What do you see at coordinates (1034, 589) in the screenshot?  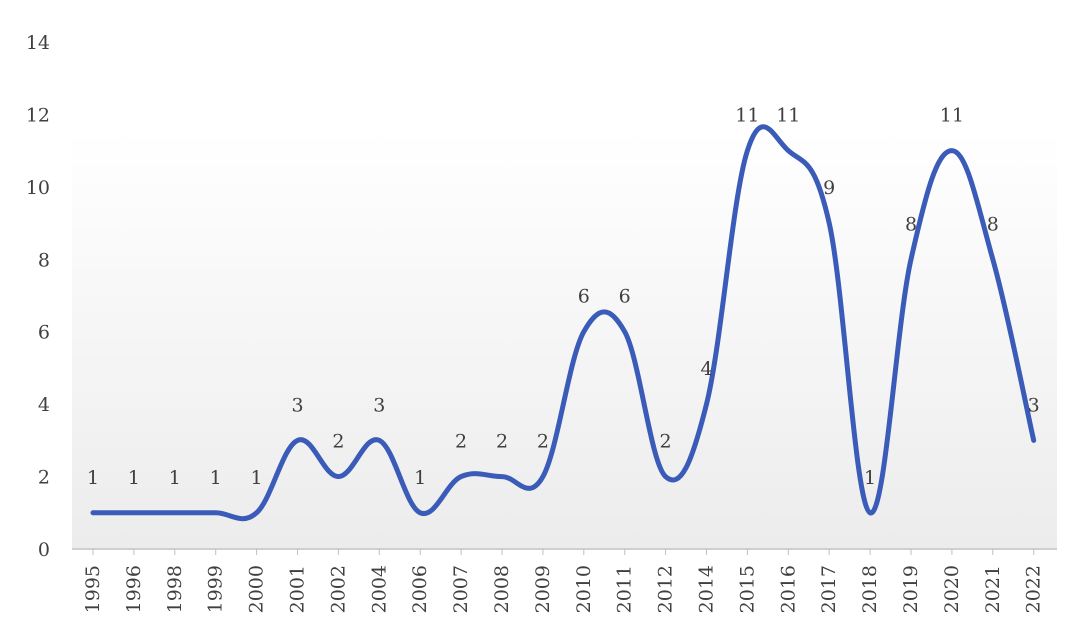 I see `x-tick-label: 2022` at bounding box center [1034, 589].